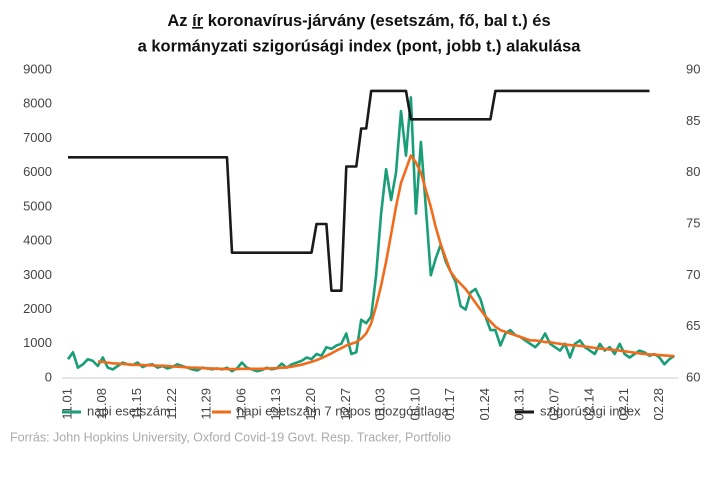  I want to click on x-tick-label: 01.17, so click(449, 404).